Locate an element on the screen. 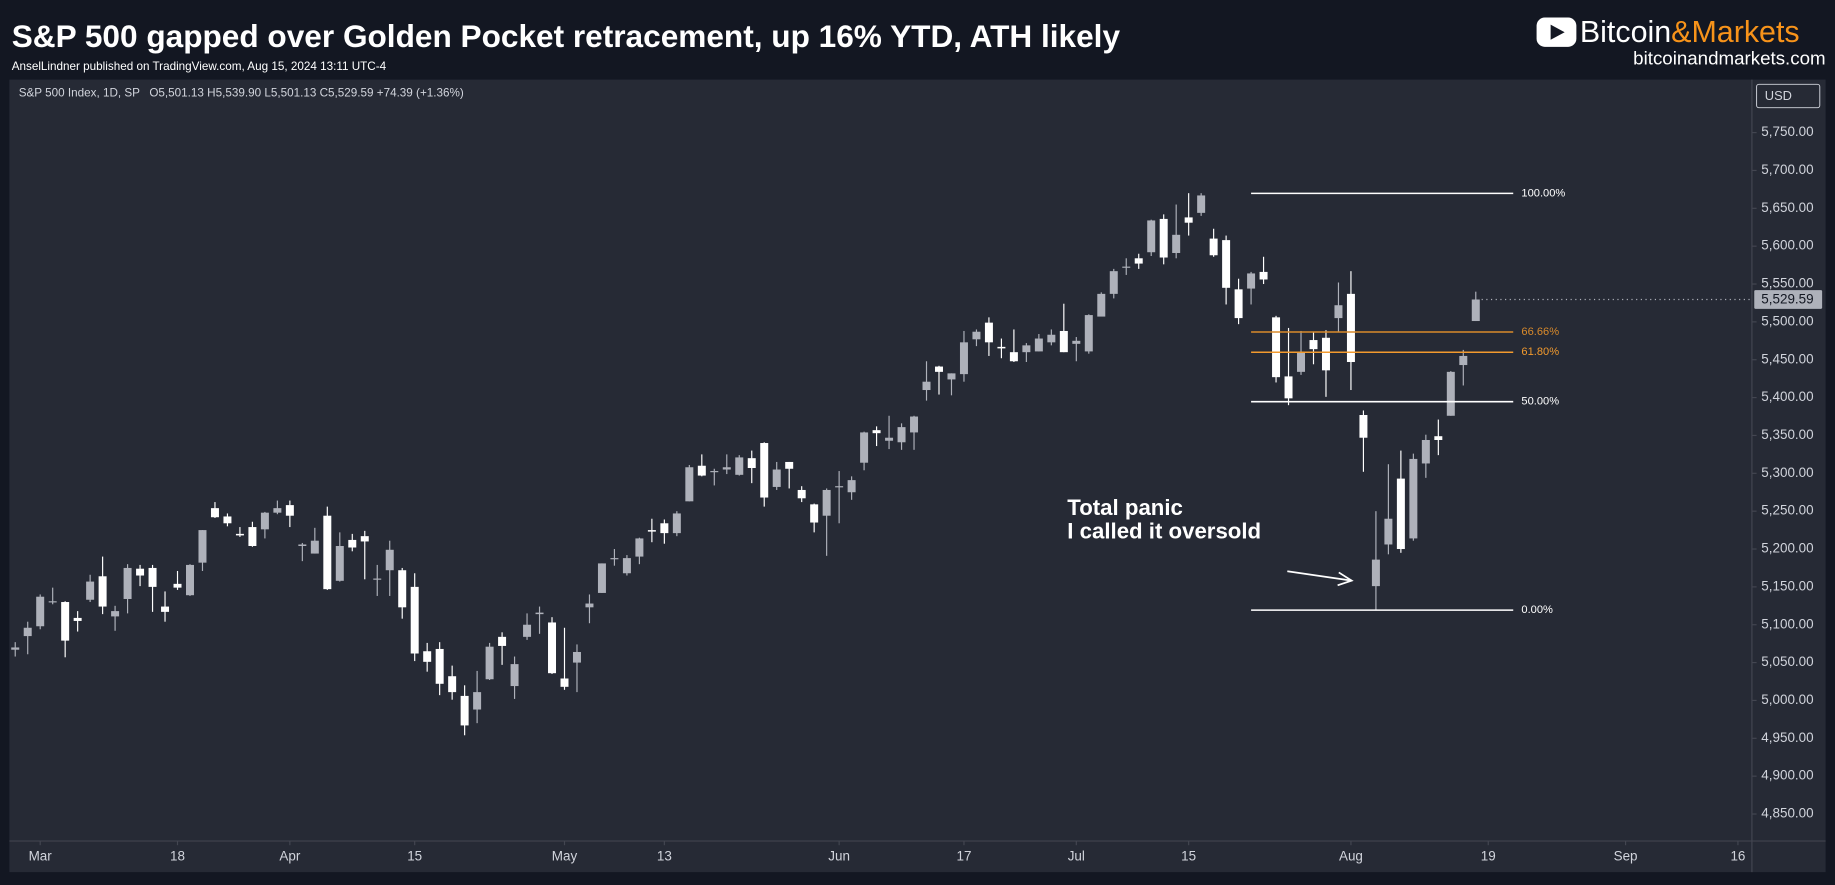  currency: USD is located at coordinates (1778, 95).